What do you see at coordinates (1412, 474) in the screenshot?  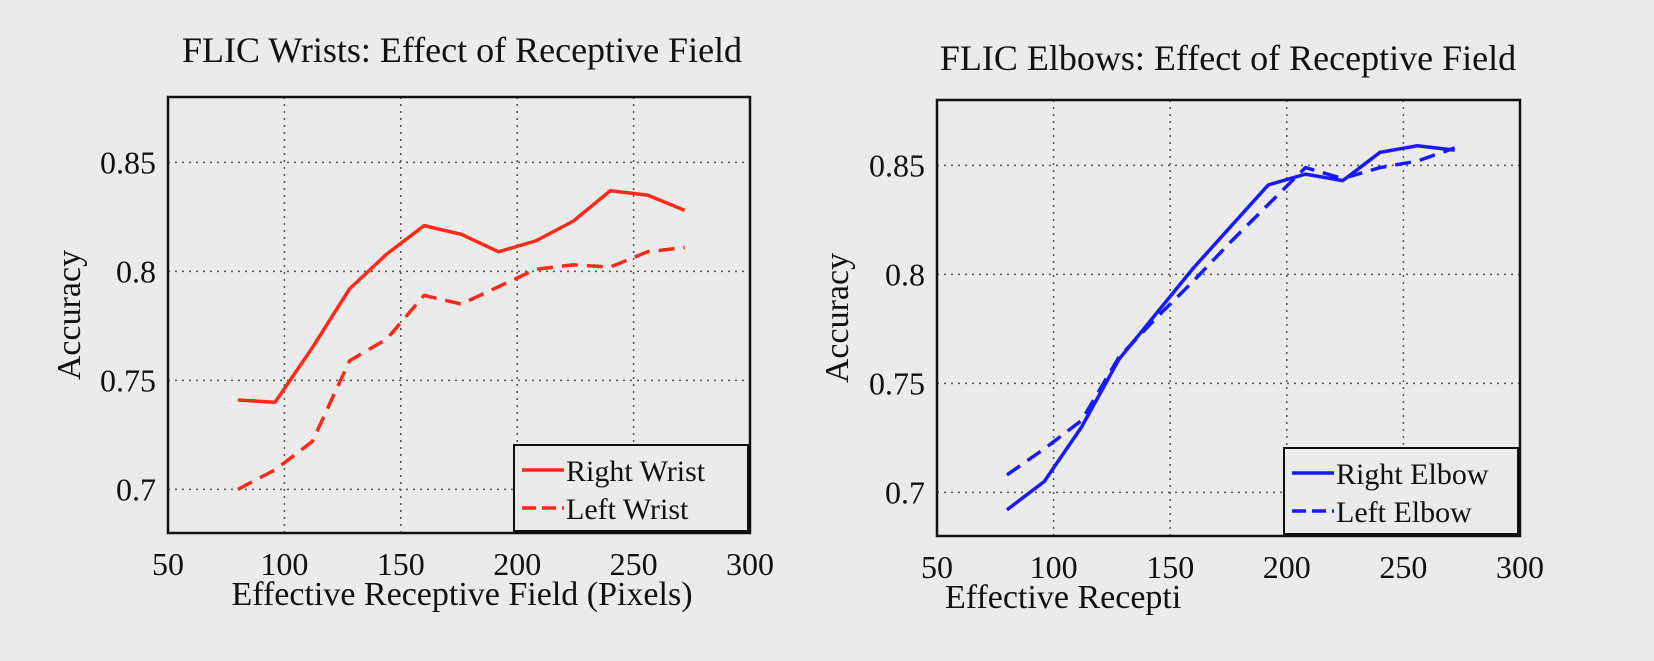 I see `legend-label-0: Right Elbow` at bounding box center [1412, 474].